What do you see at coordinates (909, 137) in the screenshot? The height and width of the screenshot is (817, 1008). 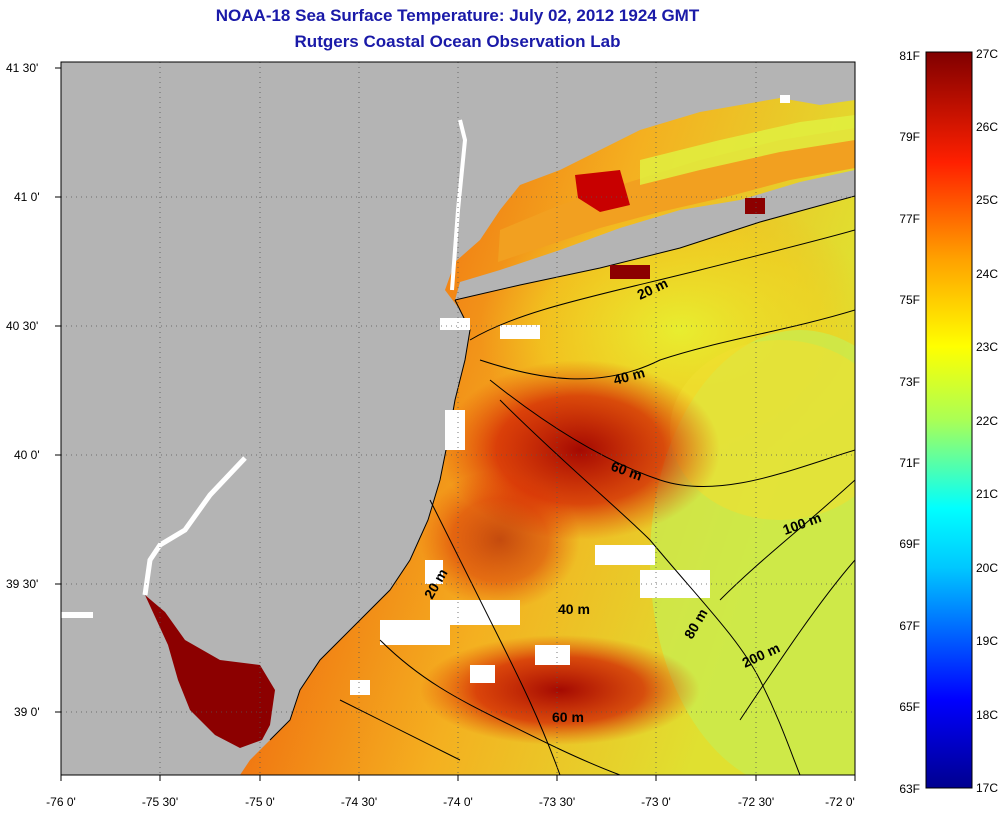 I see `colorbar-f-label: 79F` at bounding box center [909, 137].